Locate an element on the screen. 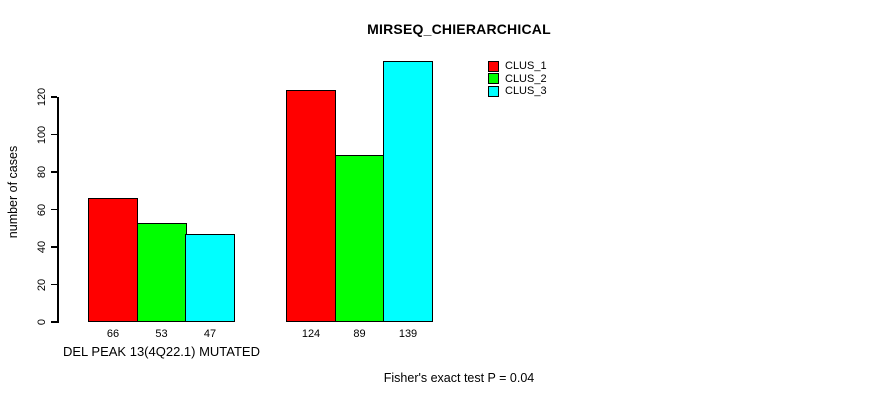 The image size is (890, 400). bar-clus_2-group1 is located at coordinates (161, 272).